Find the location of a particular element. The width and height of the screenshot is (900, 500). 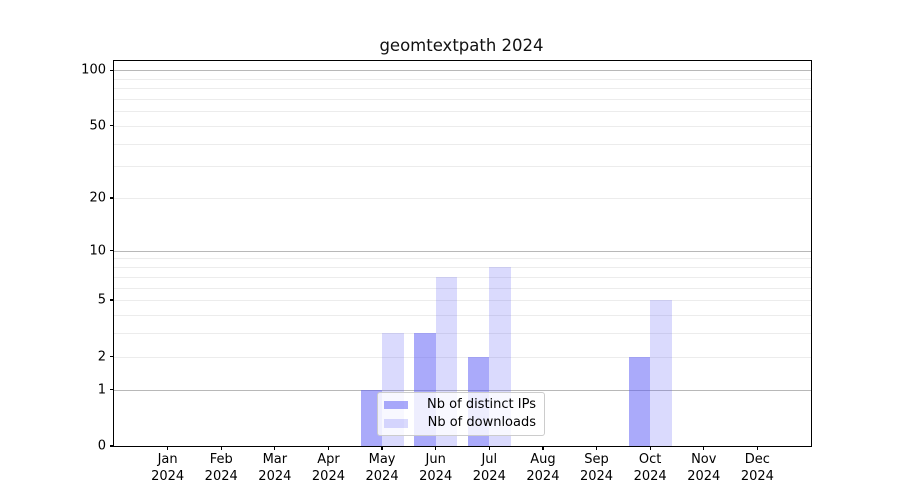

legend-entry-downloads: Nb of downloads is located at coordinates (460, 424).